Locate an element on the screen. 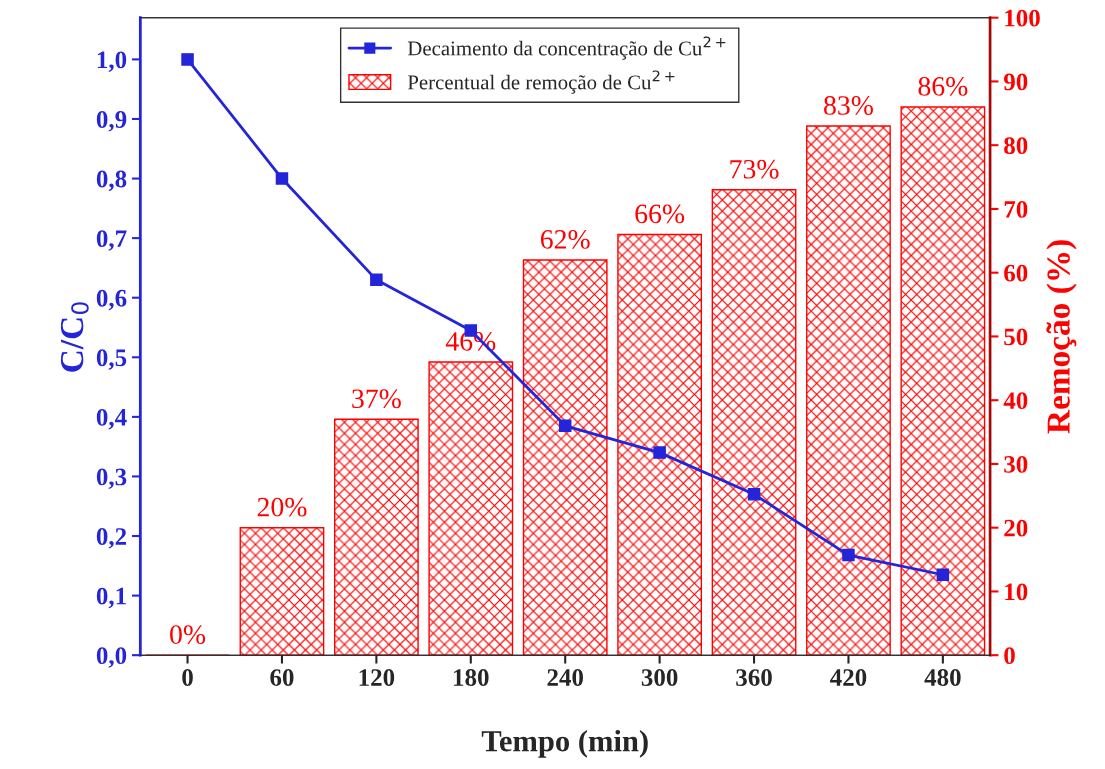 Image resolution: width=1105 pixels, height=769 pixels. legend-label: Decaimento da concentração de Cu$^{2+}$ is located at coordinates (566, 48).